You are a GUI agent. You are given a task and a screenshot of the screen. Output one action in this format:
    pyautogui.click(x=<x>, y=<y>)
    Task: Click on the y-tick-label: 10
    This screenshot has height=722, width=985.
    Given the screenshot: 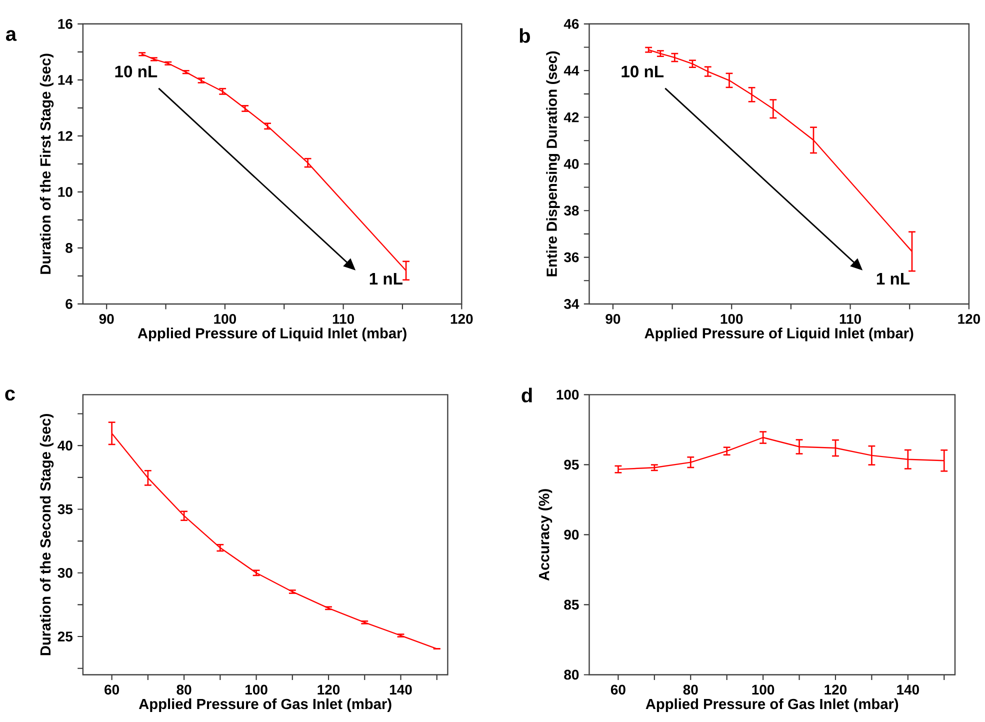 What is the action you would take?
    pyautogui.click(x=65, y=192)
    